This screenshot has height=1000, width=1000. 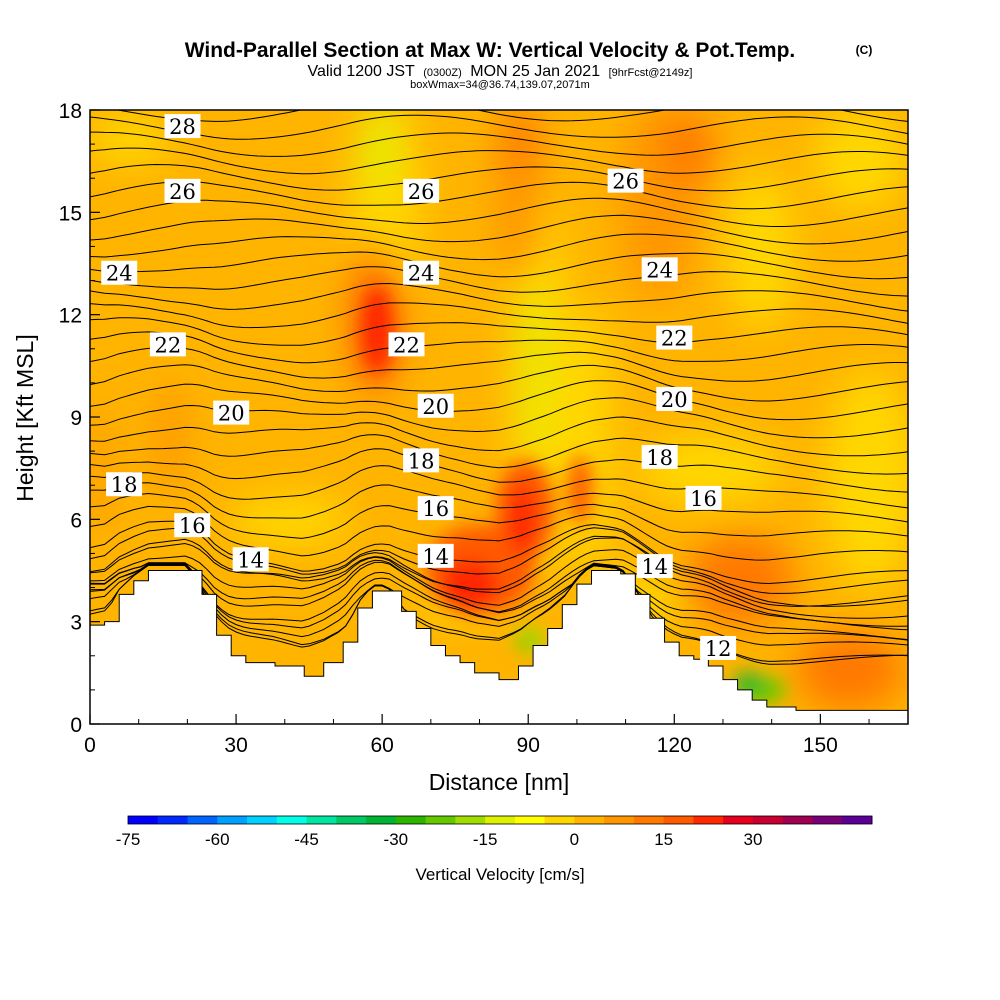 I want to click on contour-label-28: 28, so click(x=182, y=127).